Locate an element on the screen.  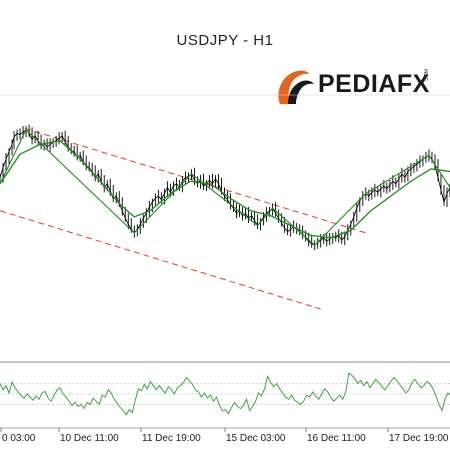
oscillator-line is located at coordinates (225, 394).